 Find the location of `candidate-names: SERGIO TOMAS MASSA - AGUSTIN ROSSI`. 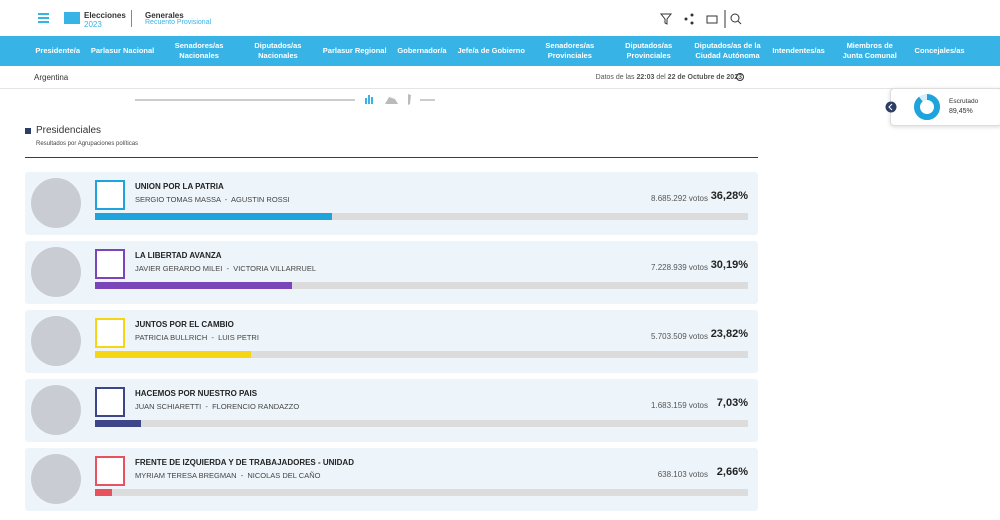

candidate-names: SERGIO TOMAS MASSA - AGUSTIN ROSSI is located at coordinates (212, 199).